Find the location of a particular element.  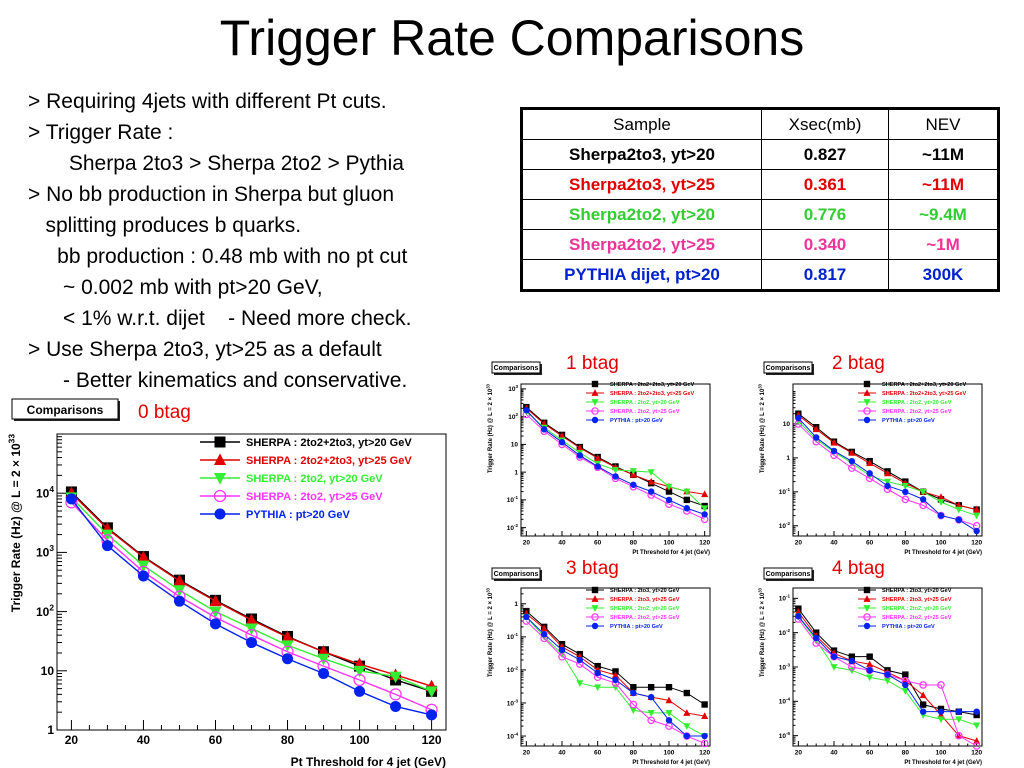

y-tick-label: 1 is located at coordinates (788, 458).